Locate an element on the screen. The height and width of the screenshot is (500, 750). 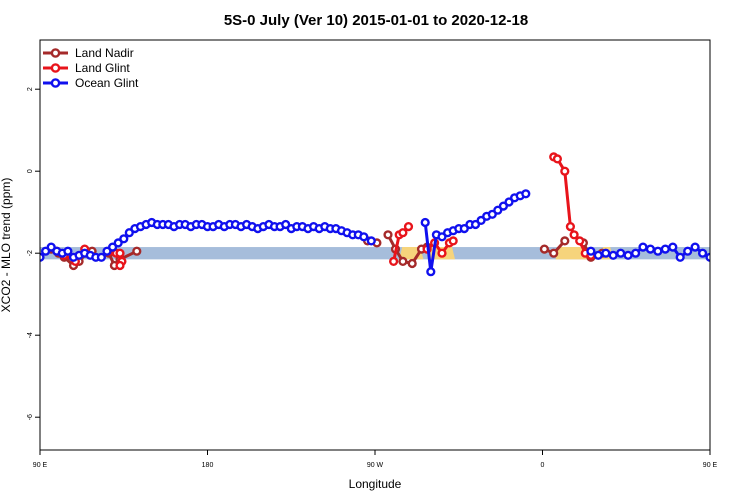
legend-item-land-glint: Land Glint is located at coordinates (86, 68).